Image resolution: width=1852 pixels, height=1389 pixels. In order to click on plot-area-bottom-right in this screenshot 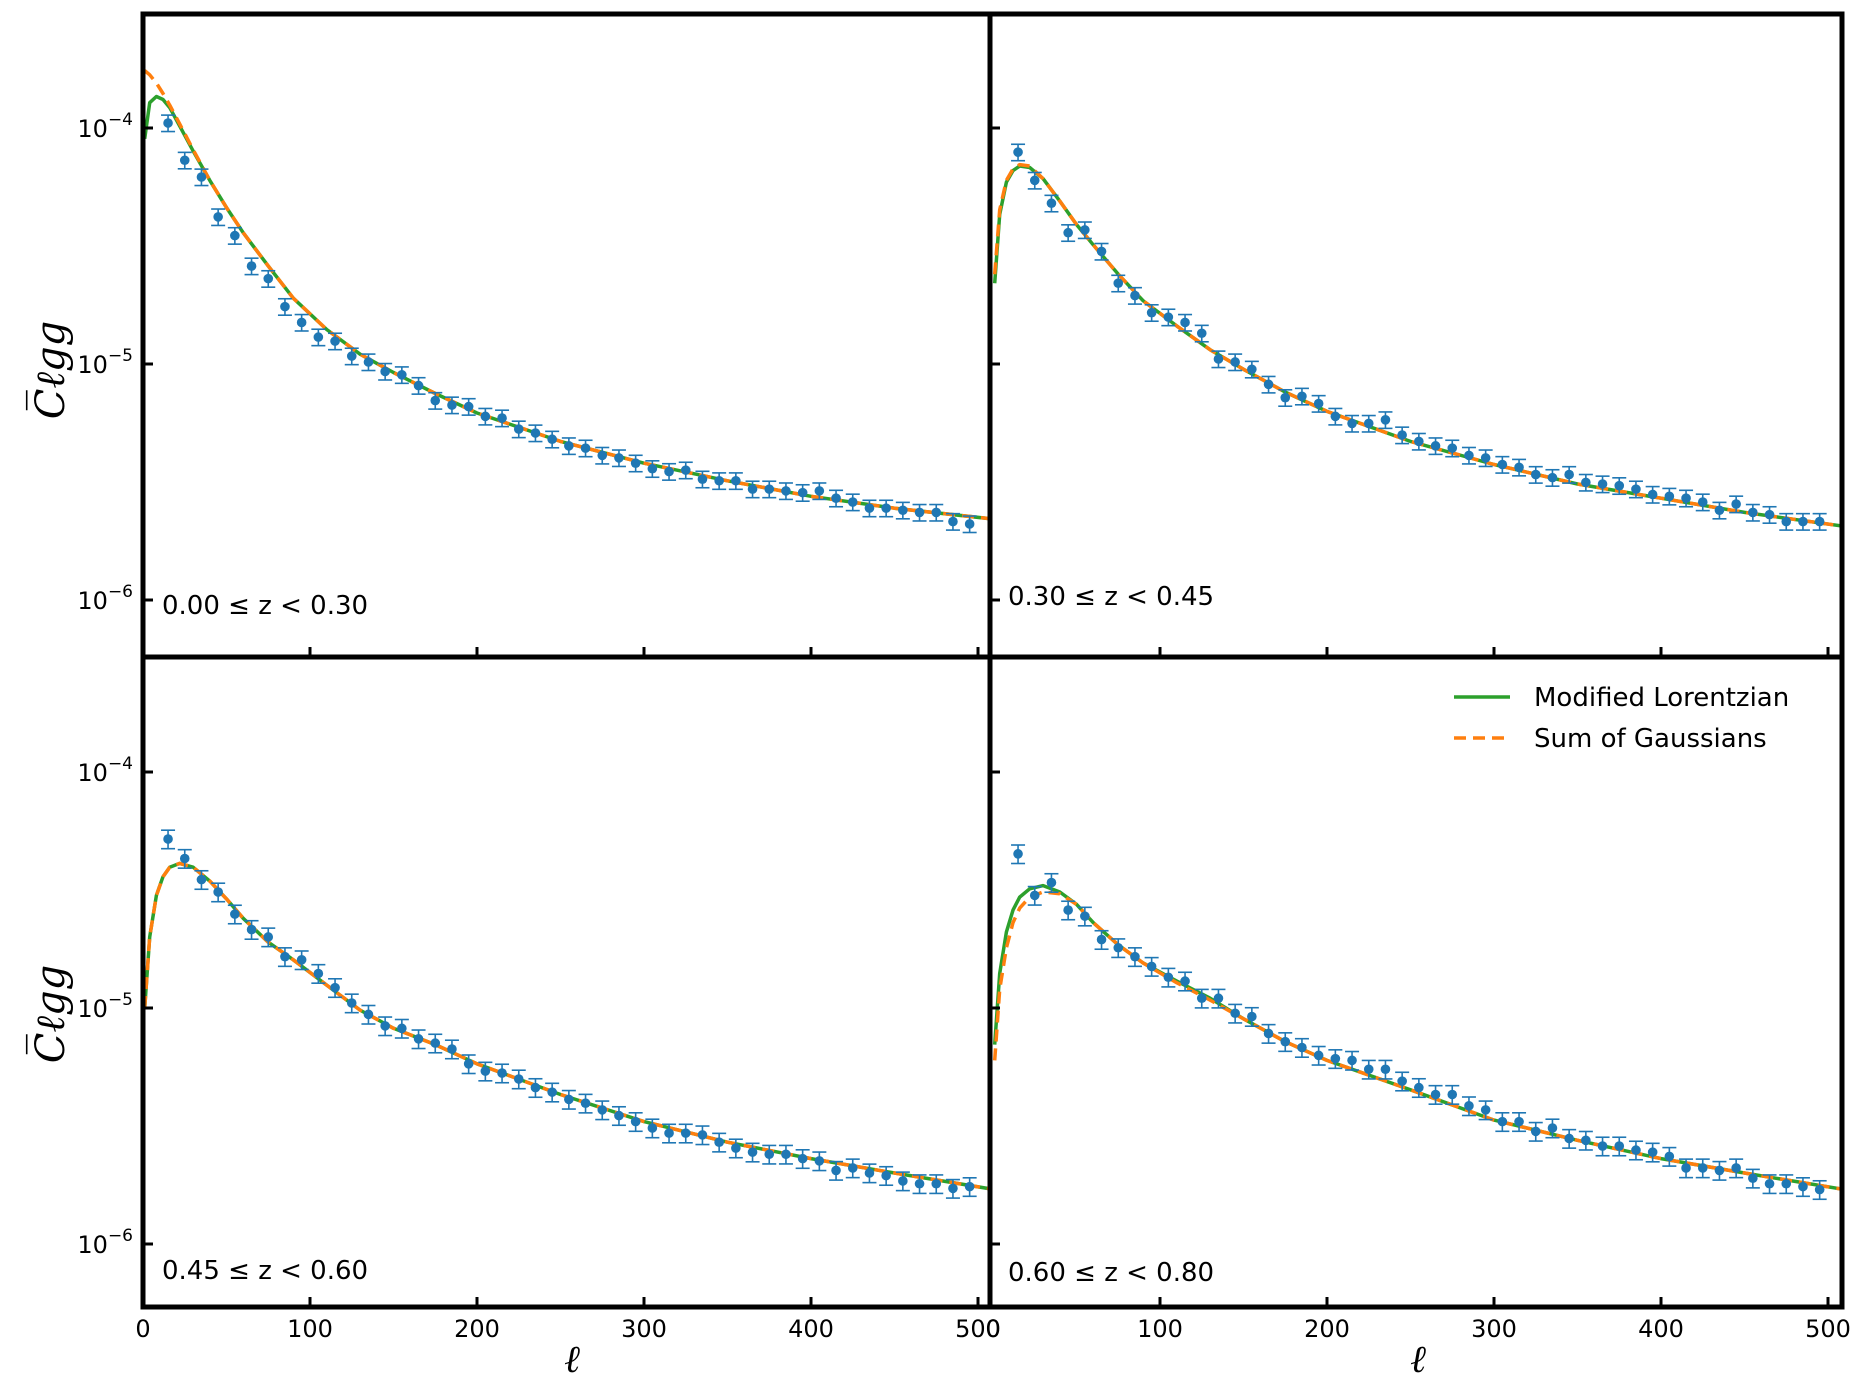, I will do `click(1417, 1022)`.